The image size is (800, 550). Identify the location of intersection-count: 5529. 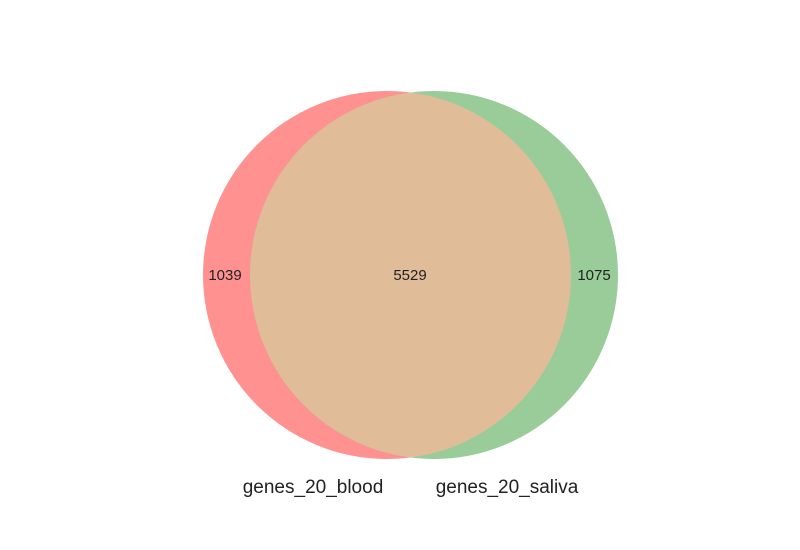
(409, 275).